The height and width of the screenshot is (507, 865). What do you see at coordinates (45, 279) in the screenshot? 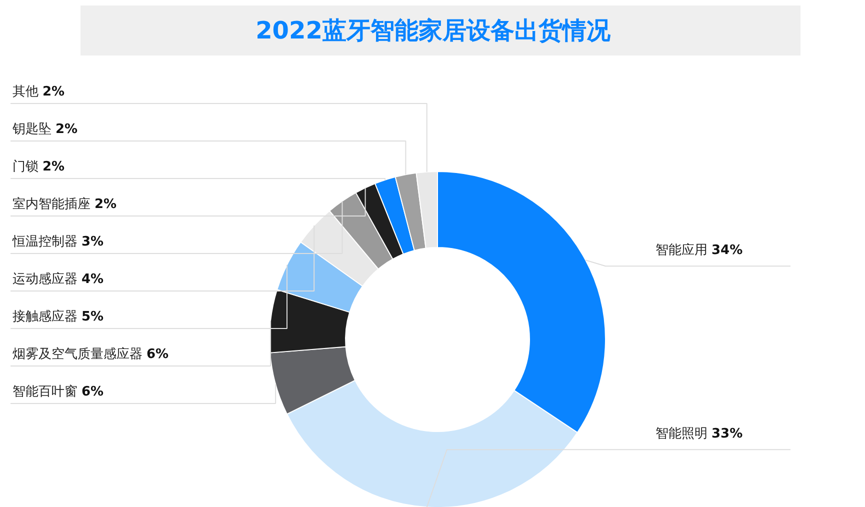
I see `slice-label: 运动感应器` at bounding box center [45, 279].